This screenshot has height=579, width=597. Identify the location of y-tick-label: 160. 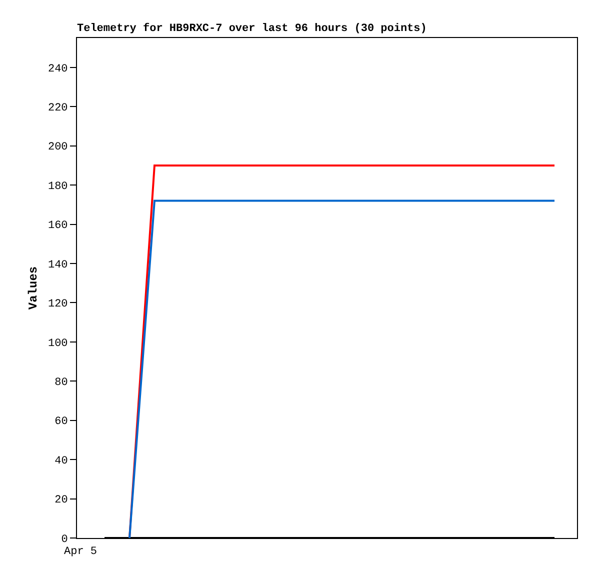
(58, 226).